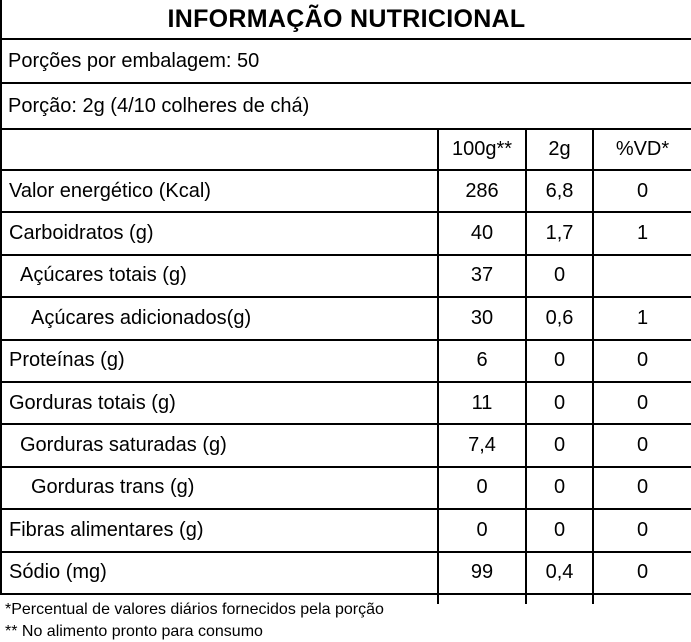  What do you see at coordinates (346, 234) in the screenshot?
I see `table-row-carboidratos: Carboidratos (g) 40 1,7 1` at bounding box center [346, 234].